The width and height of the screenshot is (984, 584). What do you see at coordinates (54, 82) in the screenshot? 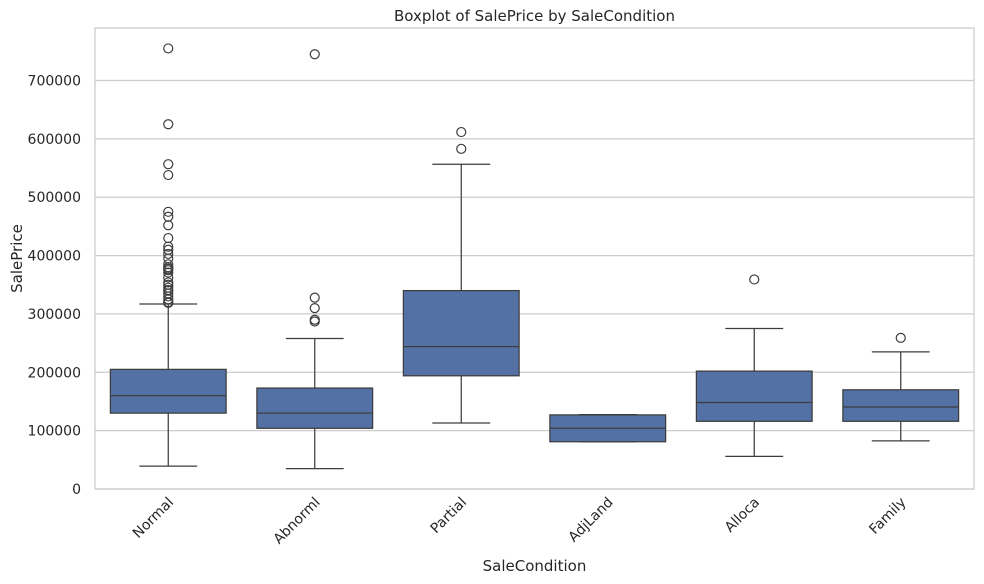
I see `y-tick-label: 700000` at bounding box center [54, 82].